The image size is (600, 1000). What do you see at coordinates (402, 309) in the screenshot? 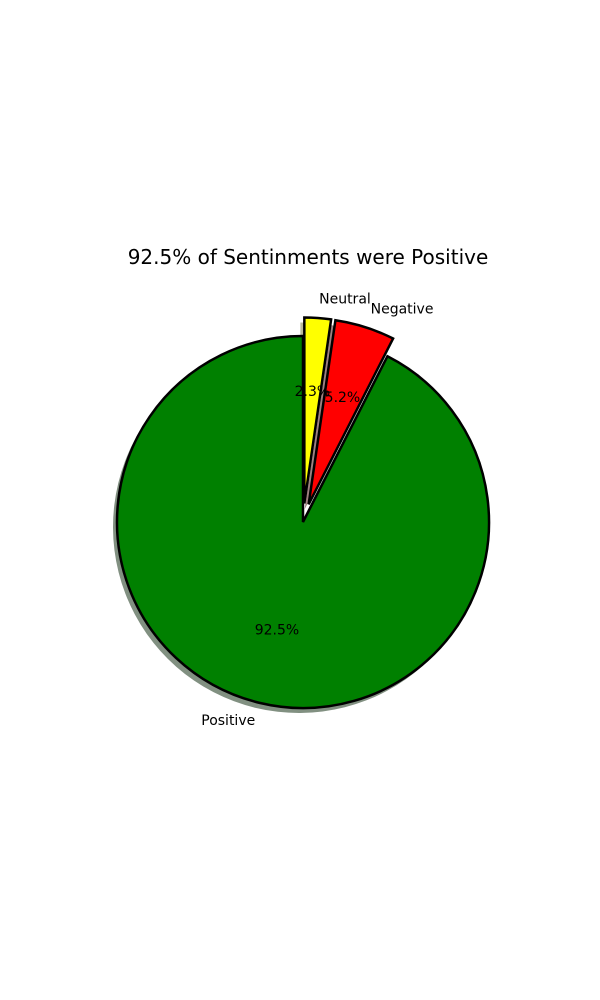
I see `slice-label-negative: Negative` at bounding box center [402, 309].